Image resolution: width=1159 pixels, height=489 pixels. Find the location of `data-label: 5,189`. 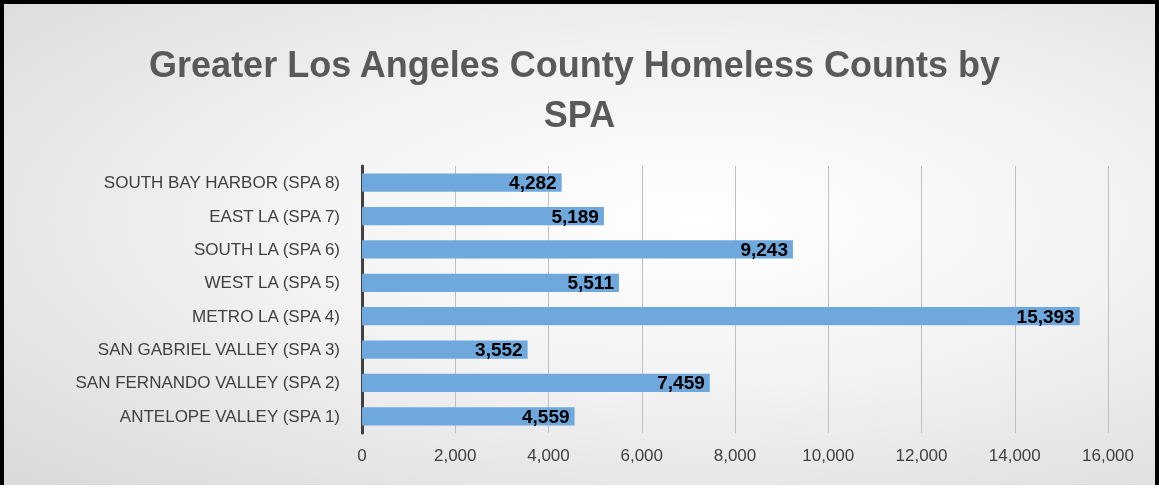

data-label: 5,189 is located at coordinates (575, 216).